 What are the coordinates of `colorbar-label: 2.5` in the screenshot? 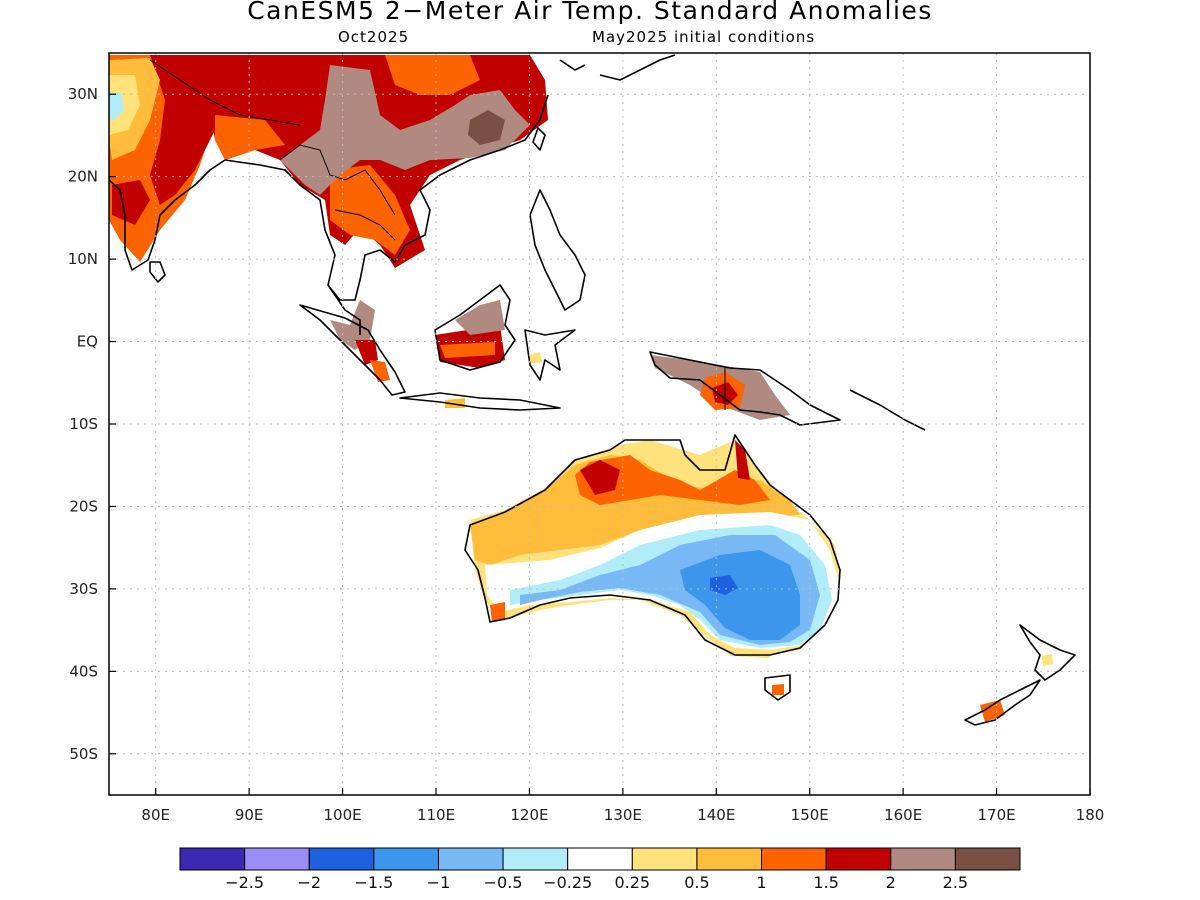 It's located at (955, 882).